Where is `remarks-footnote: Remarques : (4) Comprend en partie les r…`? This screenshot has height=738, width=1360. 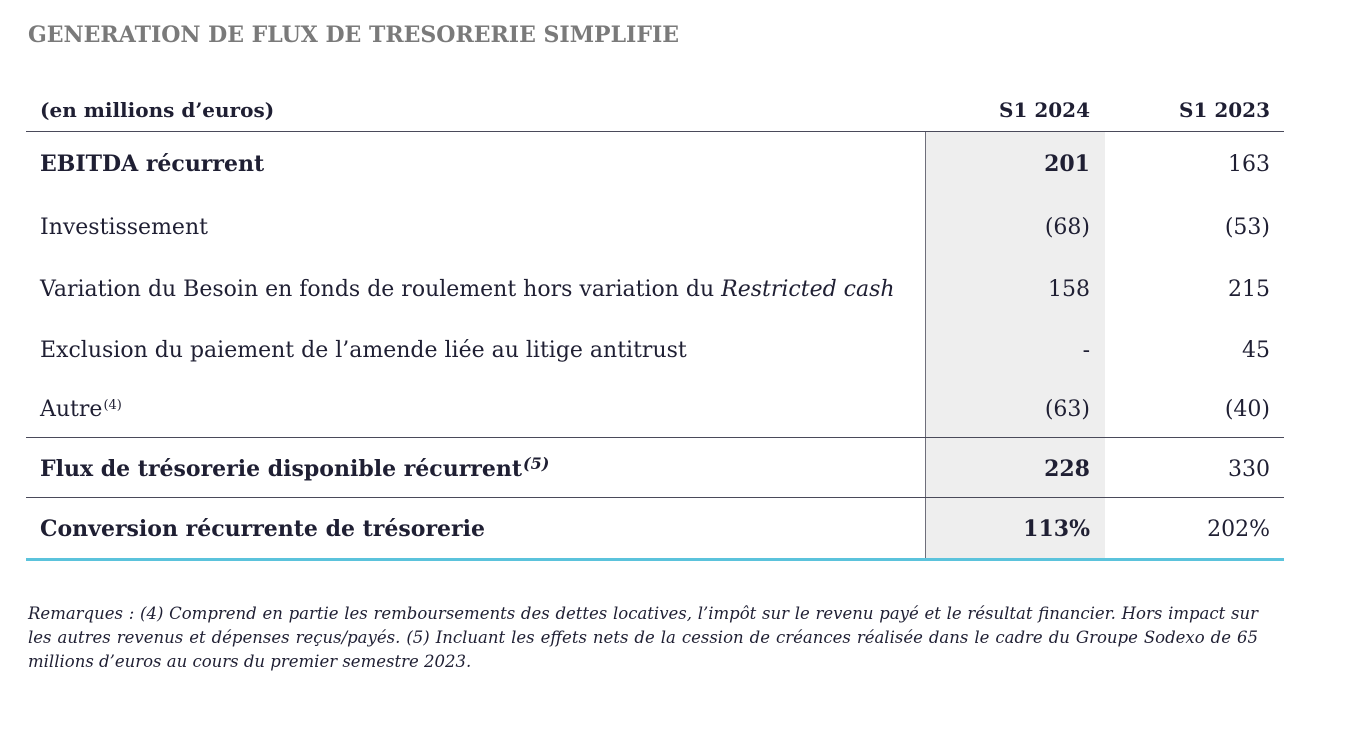 remarks-footnote: Remarques : (4) Comprend en partie les r… is located at coordinates (643, 637).